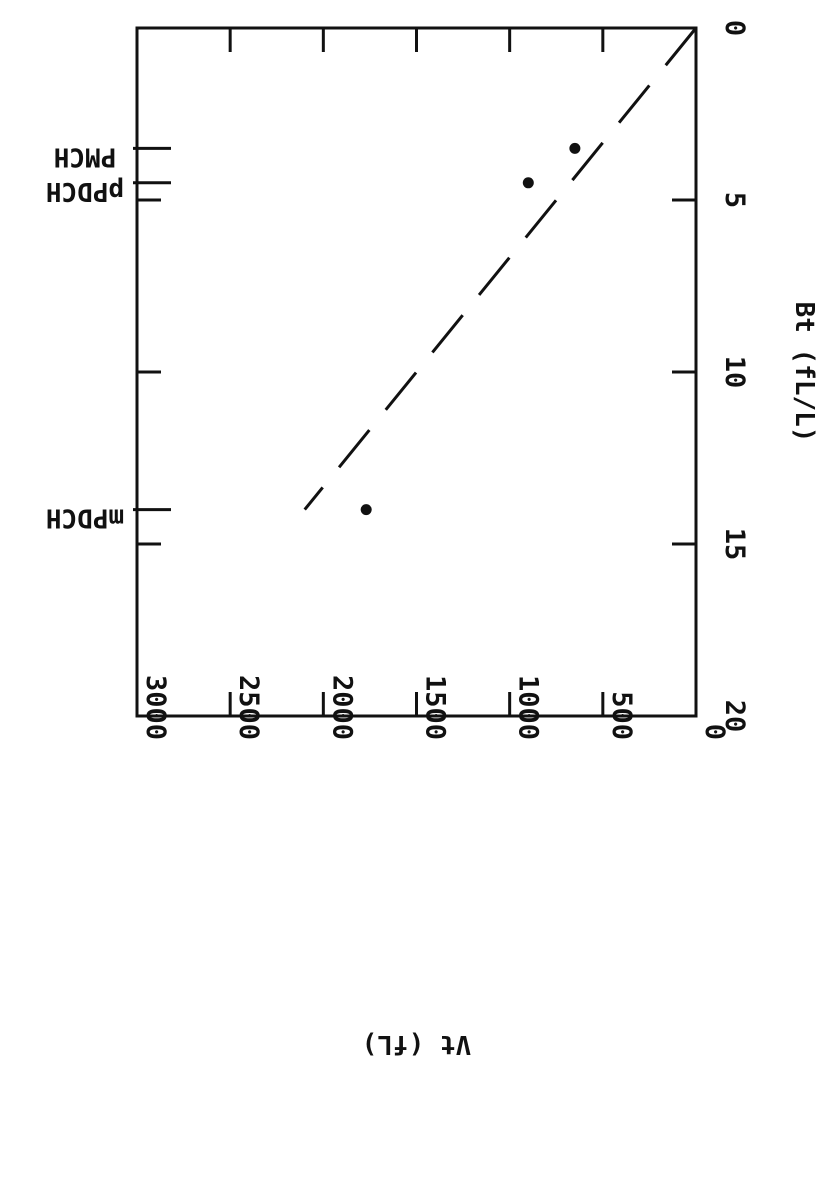 This screenshot has width=819, height=1187. Describe the element at coordinates (417, 1044) in the screenshot. I see `y-axis-title: Vt (fL)` at that location.